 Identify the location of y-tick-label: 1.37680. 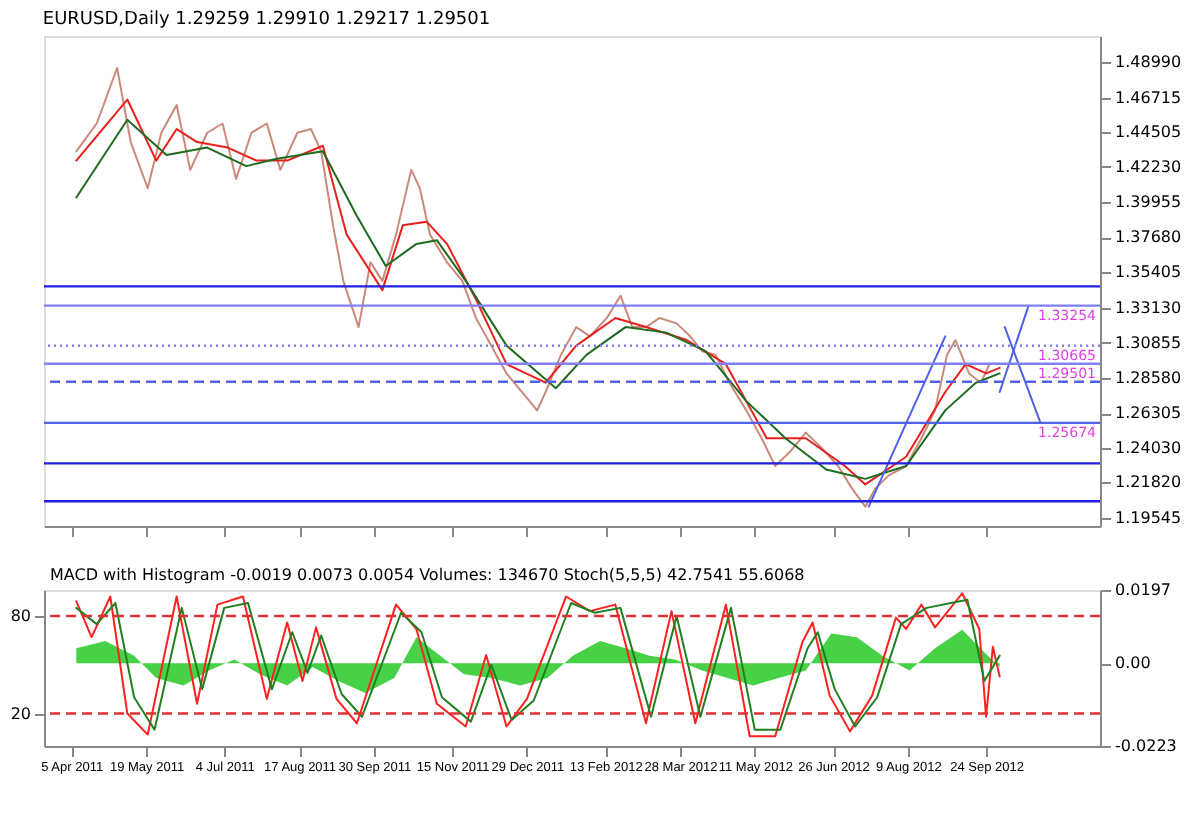
(1148, 237).